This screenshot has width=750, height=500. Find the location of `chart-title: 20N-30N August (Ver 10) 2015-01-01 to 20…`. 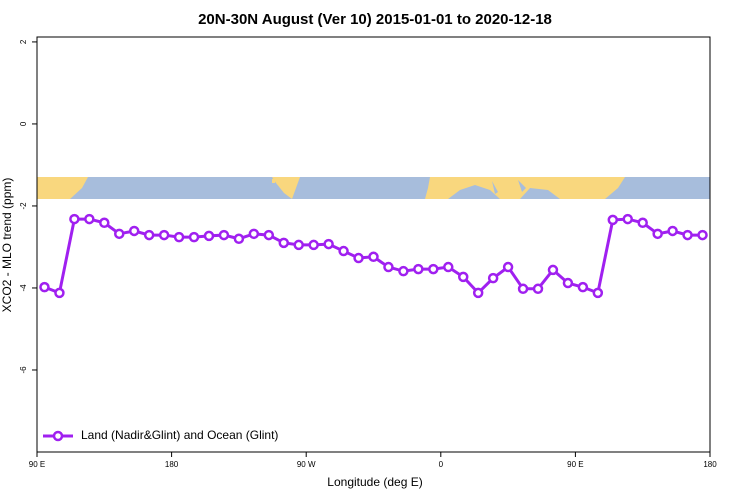

chart-title: 20N-30N August (Ver 10) 2015-01-01 to 20… is located at coordinates (375, 19).